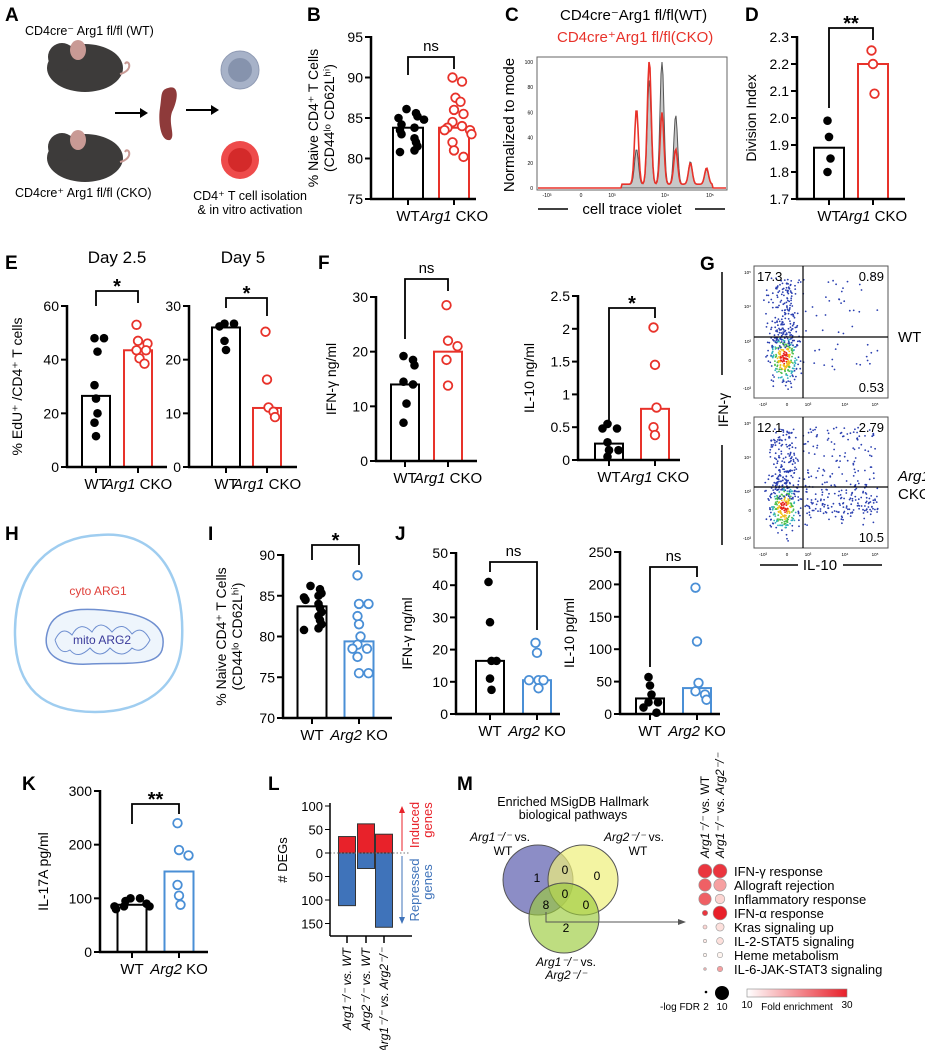  Describe the element at coordinates (682, 922) in the screenshot. I see `arrow-head-icon` at that location.